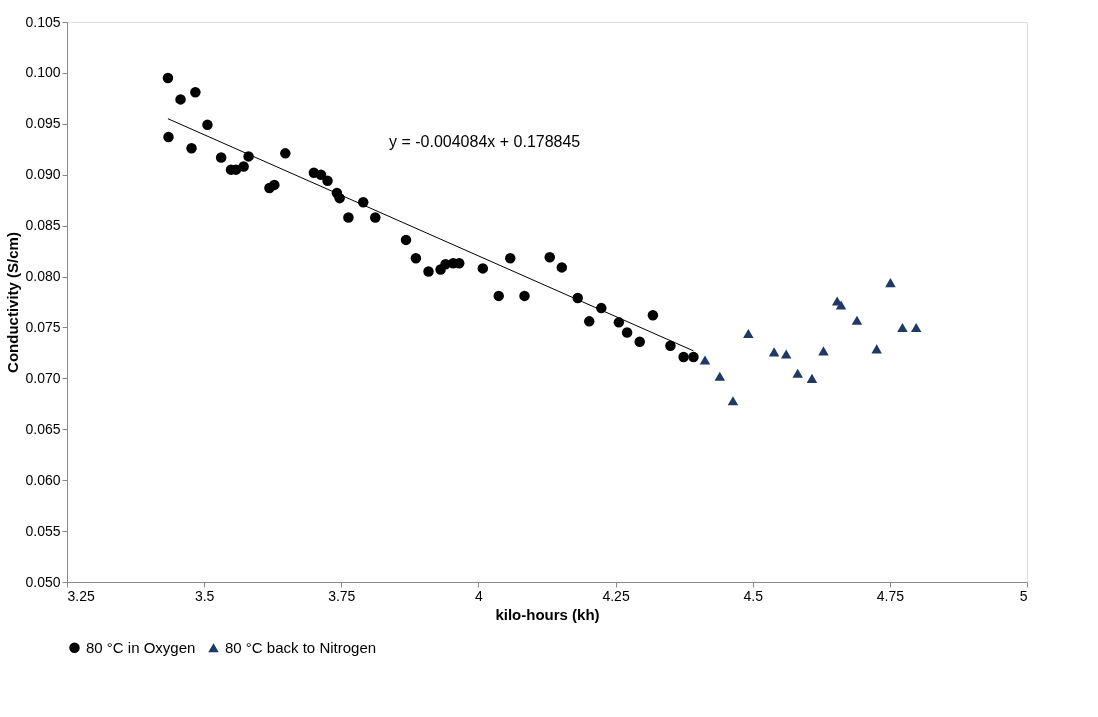 The image size is (1098, 717). What do you see at coordinates (43, 530) in the screenshot?
I see `y-tick-label: 0.055` at bounding box center [43, 530].